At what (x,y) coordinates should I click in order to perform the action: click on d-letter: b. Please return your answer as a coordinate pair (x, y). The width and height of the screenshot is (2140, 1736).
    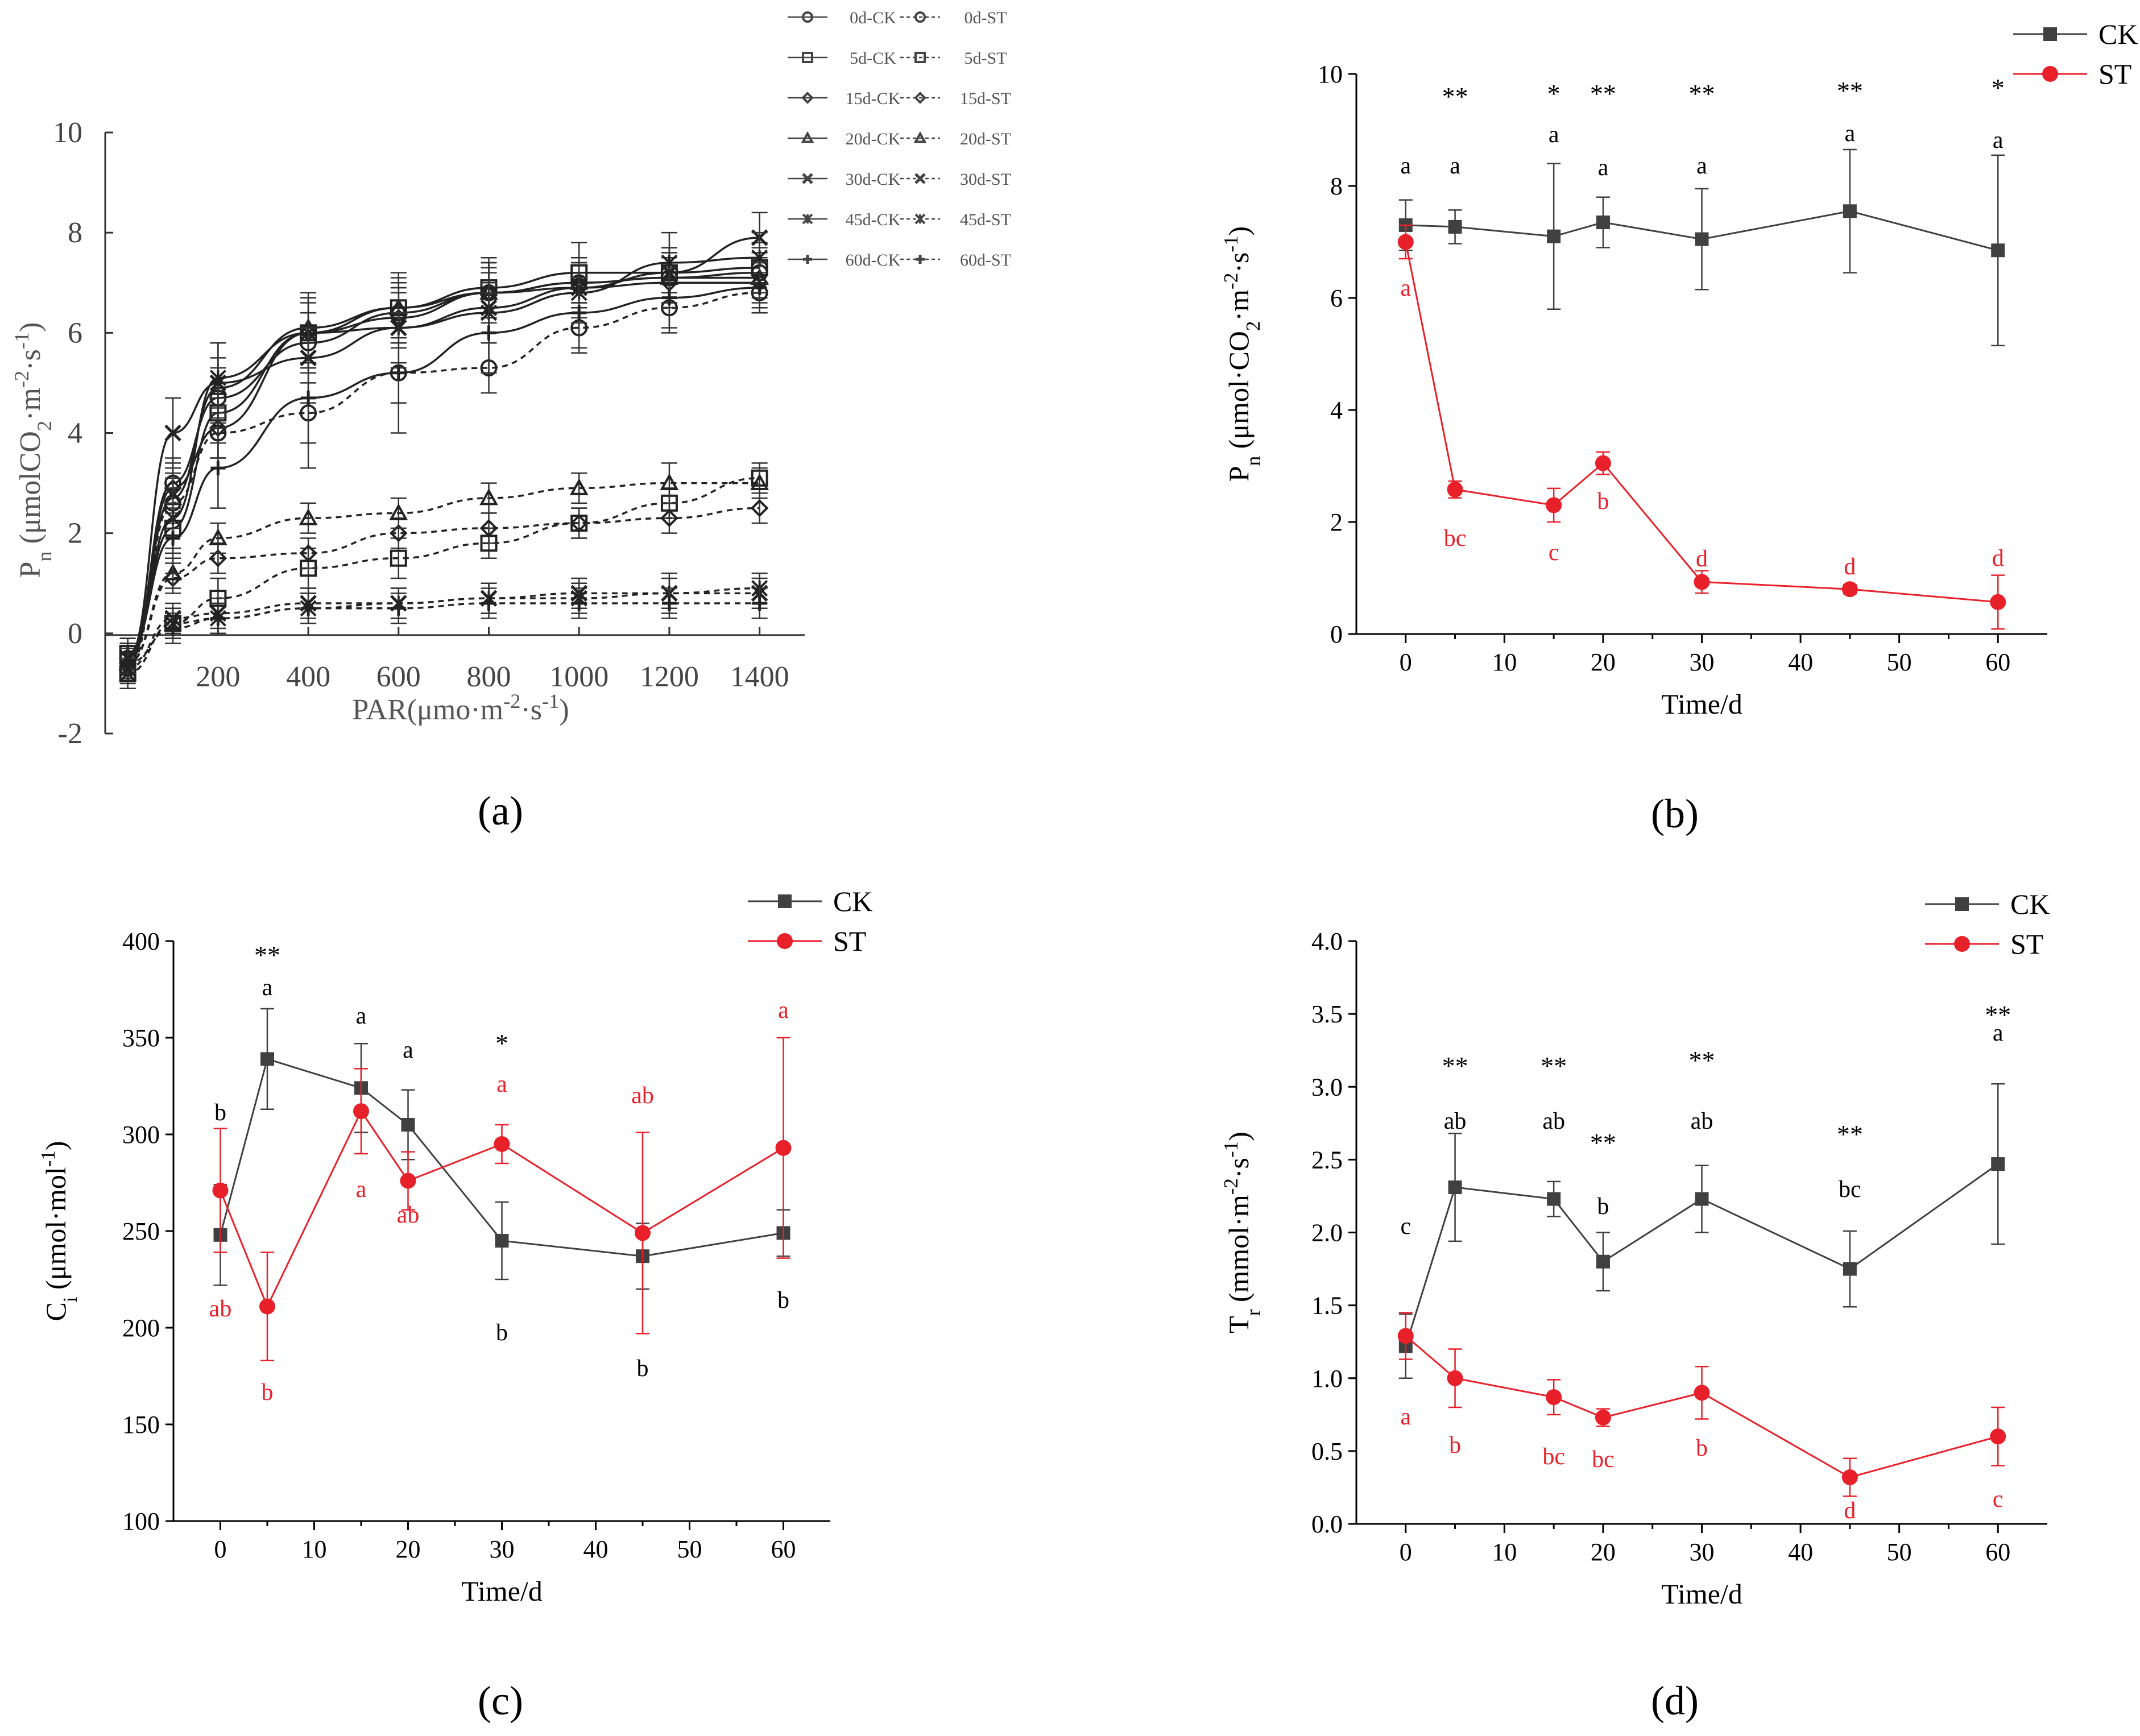
    Looking at the image, I should click on (1702, 1448).